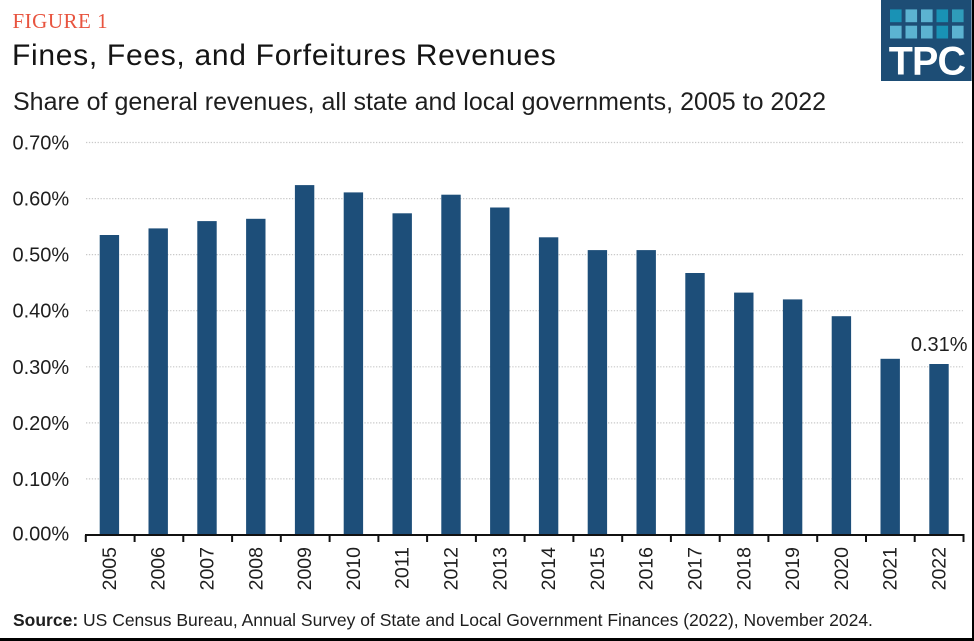 The image size is (974, 641). Describe the element at coordinates (842, 569) in the screenshot. I see `svg-text: 2020` at that location.